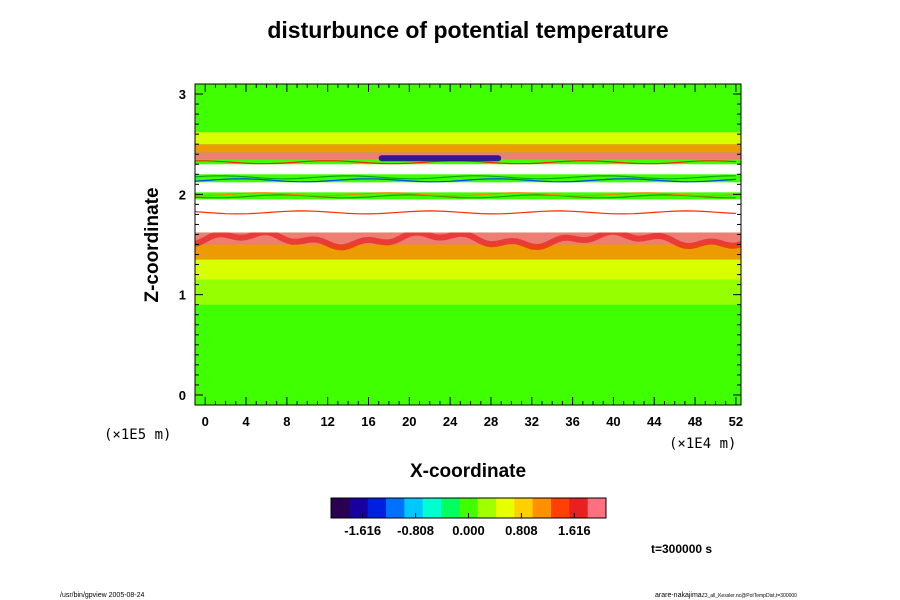 This screenshot has width=900, height=600. What do you see at coordinates (654, 421) in the screenshot?
I see `x-tick-label-11: 44` at bounding box center [654, 421].